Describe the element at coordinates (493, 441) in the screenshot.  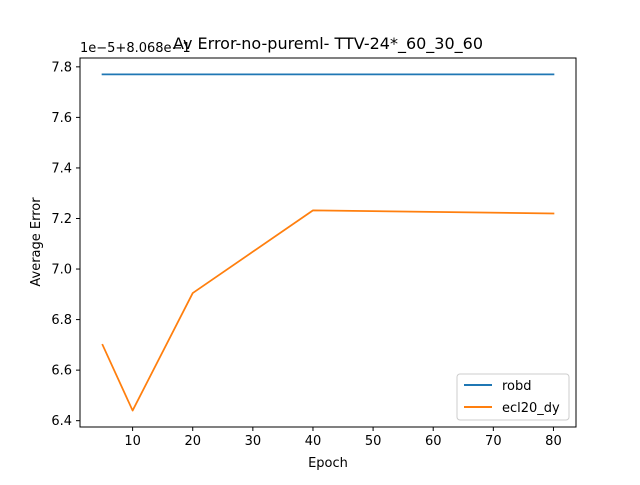
I see `x-tick-label: 70` at that location.